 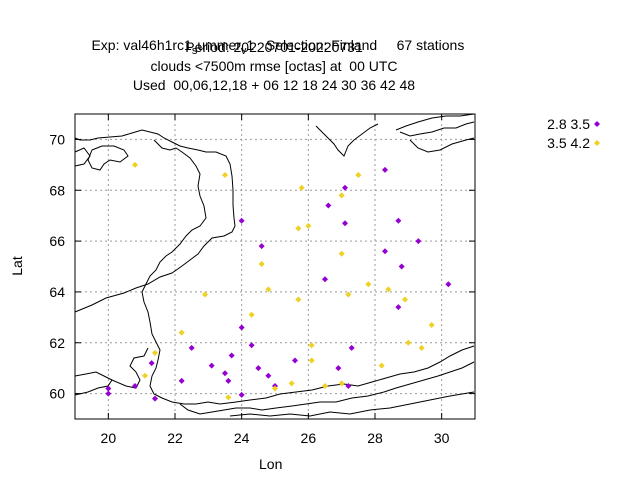 What do you see at coordinates (175, 438) in the screenshot?
I see `x-tick-label: 22` at bounding box center [175, 438].